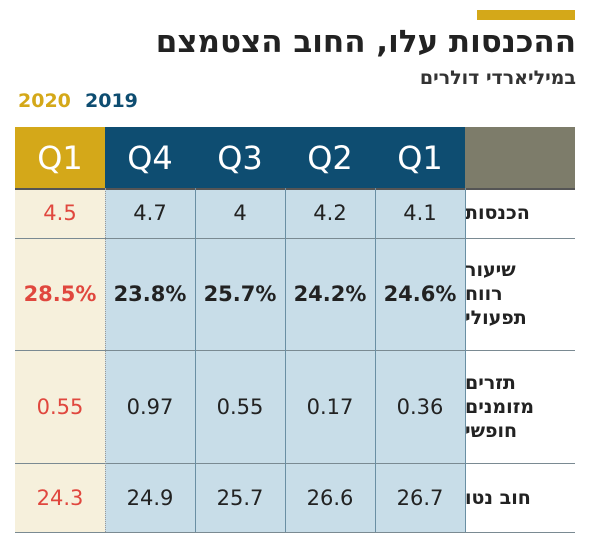  I want to click on row-label: שיעור רווח תפעולי, so click(520, 294).